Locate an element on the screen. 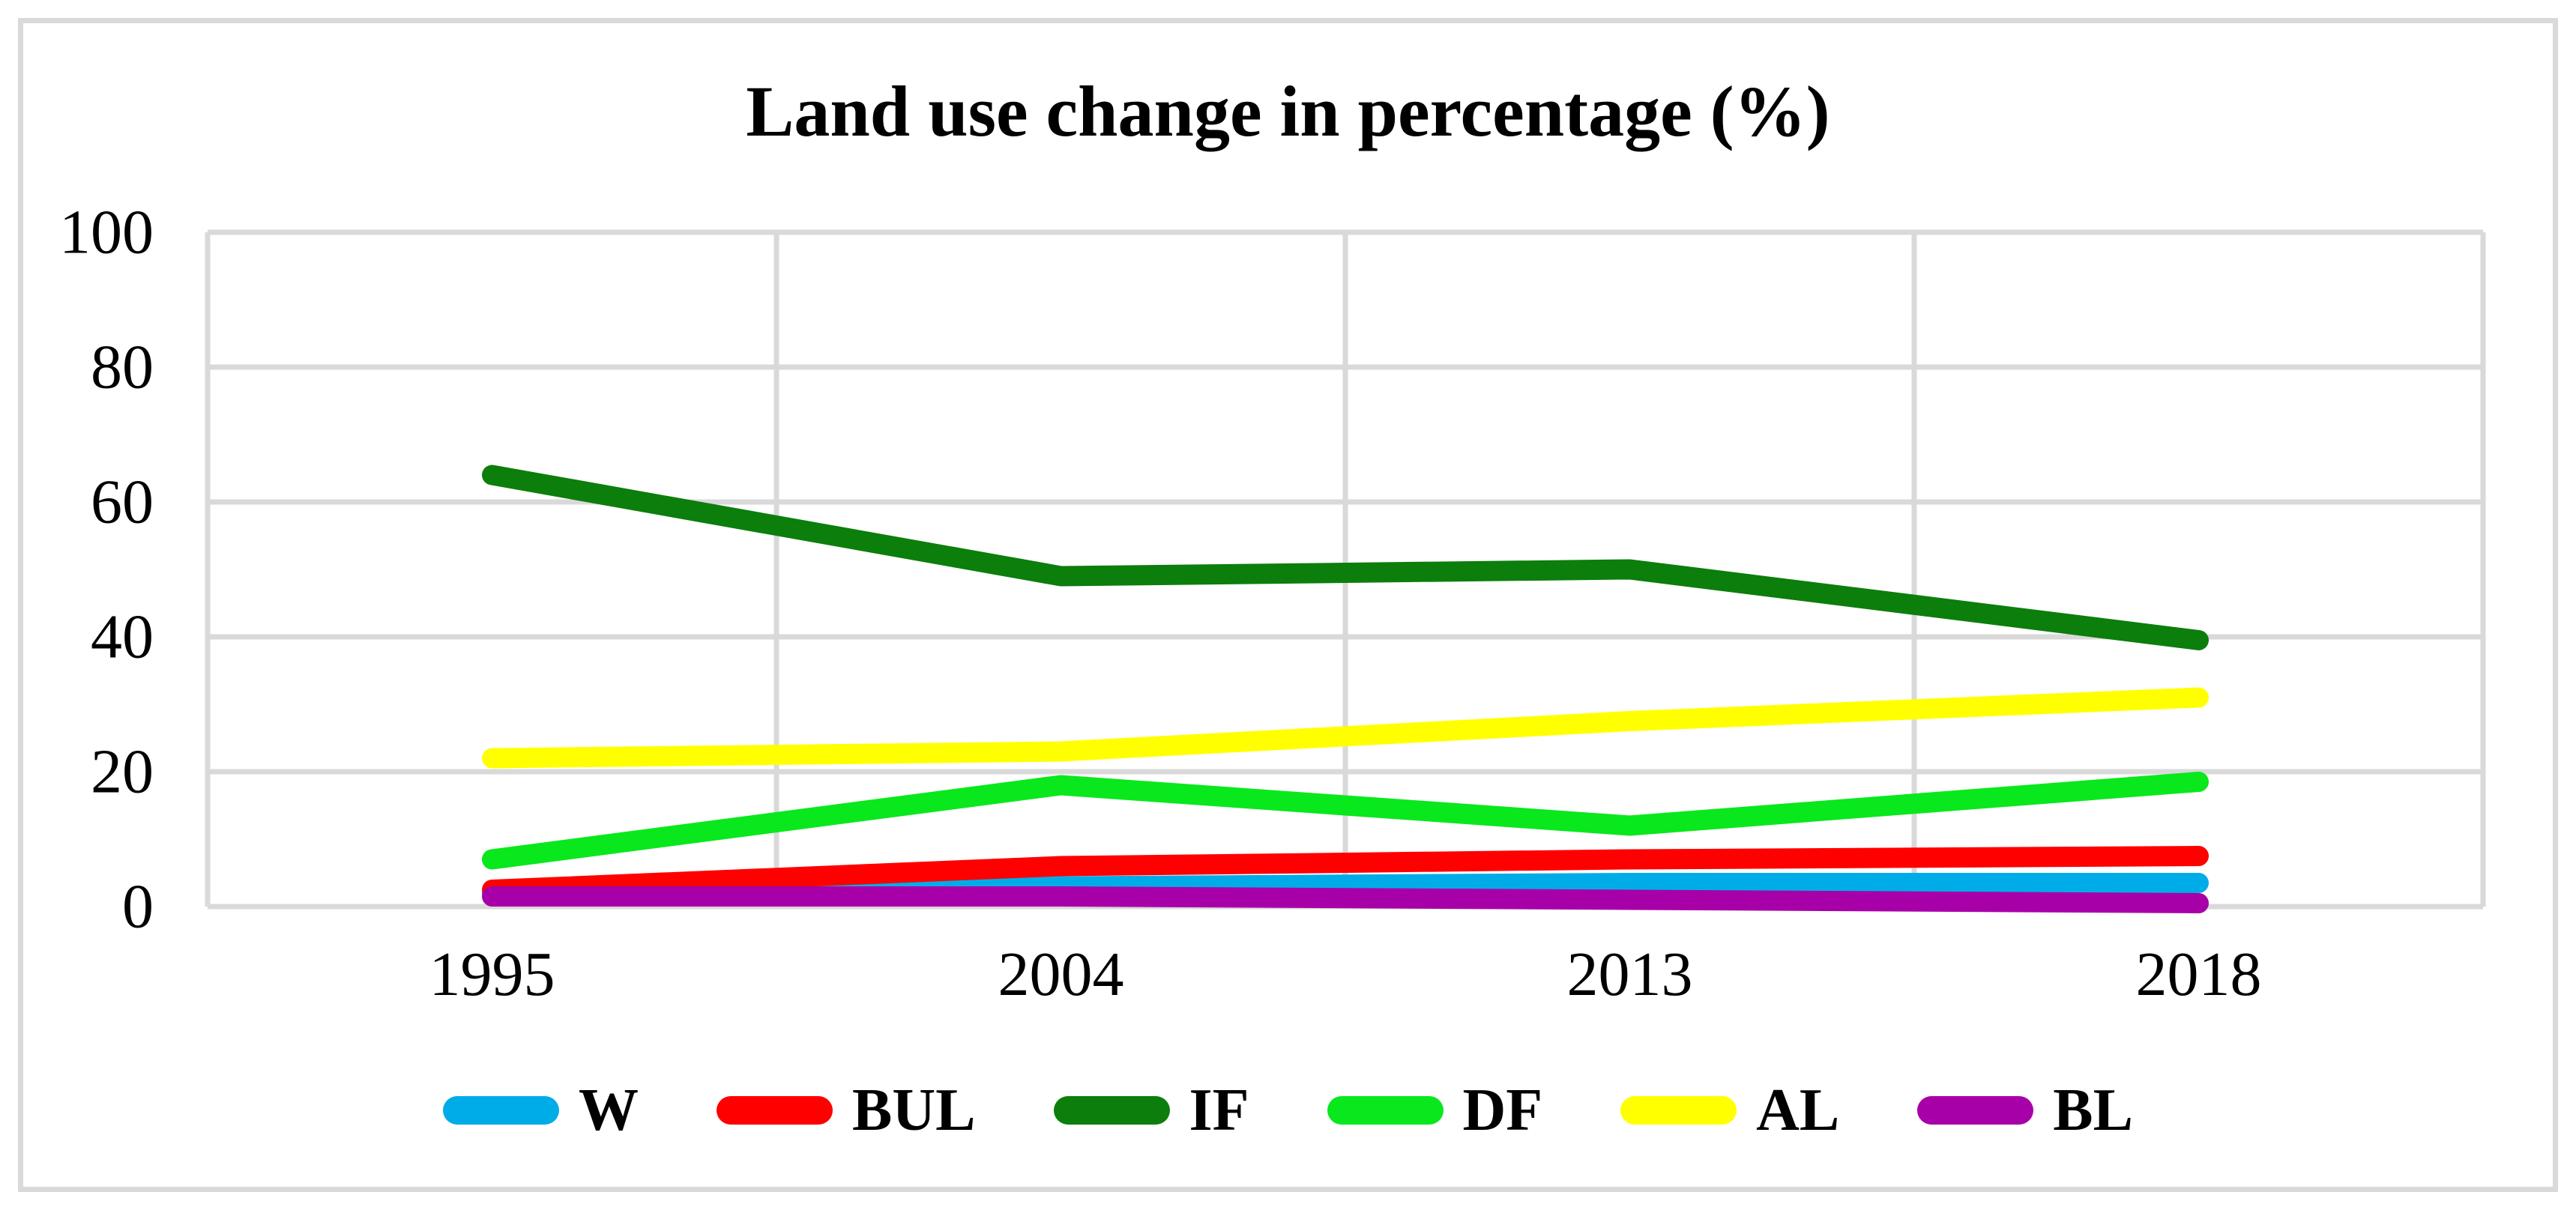  y-axis-tick-label: 40 is located at coordinates (122, 637).